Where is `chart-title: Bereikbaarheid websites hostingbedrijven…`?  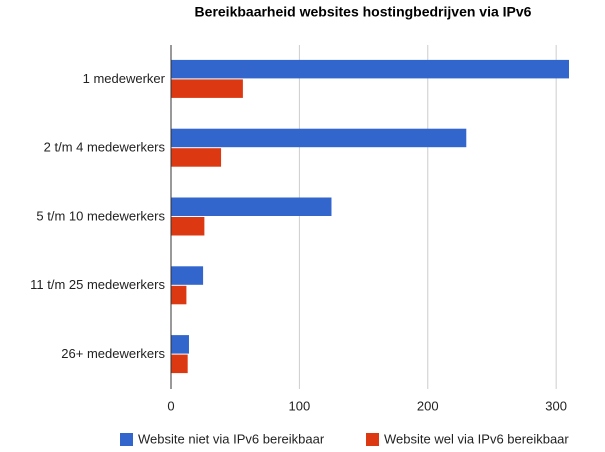 chart-title: Bereikbaarheid websites hostingbedrijven… is located at coordinates (363, 12).